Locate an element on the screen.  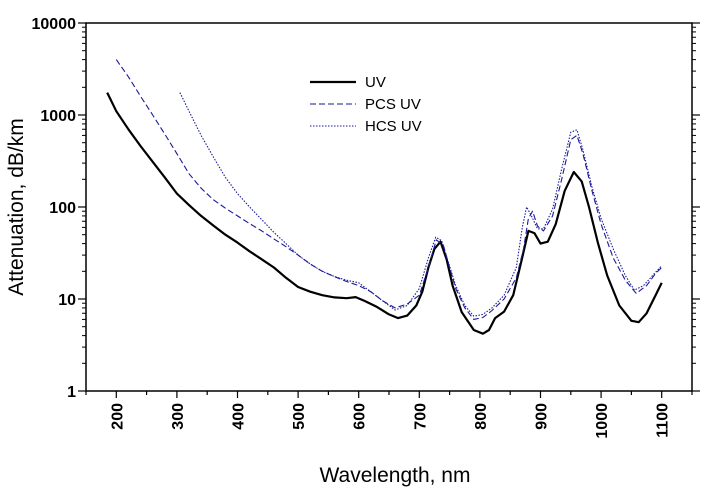
y-tick-label: 100 is located at coordinates (62, 208).